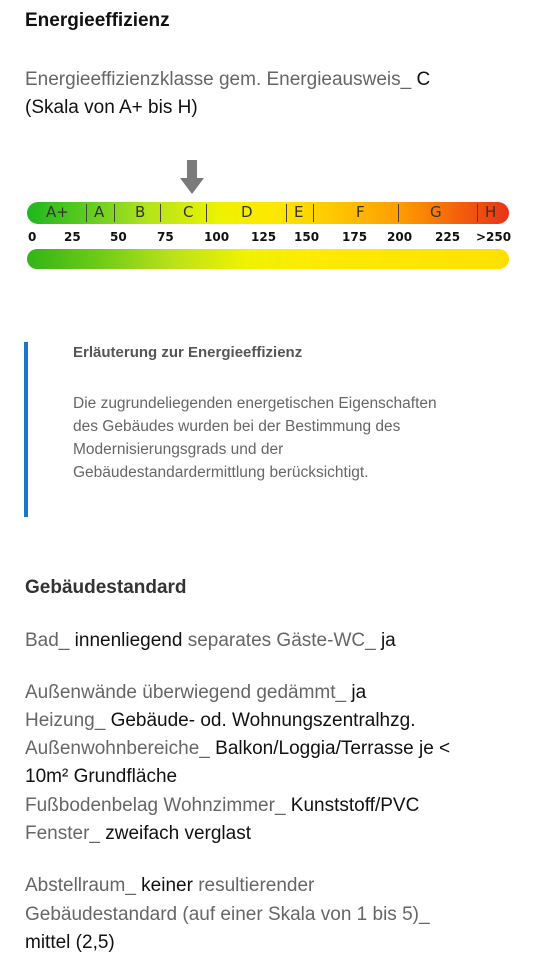  I want to click on storage-row: Abstellraum_ keiner resultierender, so click(169, 886).